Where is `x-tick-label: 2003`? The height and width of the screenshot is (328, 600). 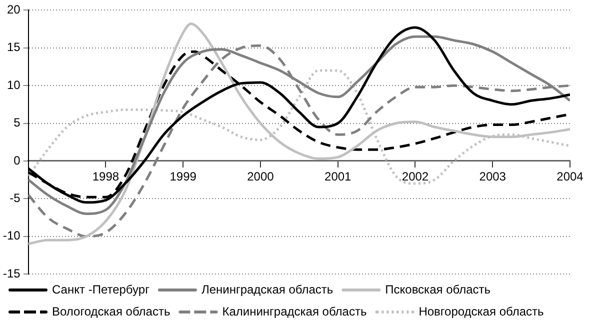 x-tick-label: 2003 is located at coordinates (492, 176).